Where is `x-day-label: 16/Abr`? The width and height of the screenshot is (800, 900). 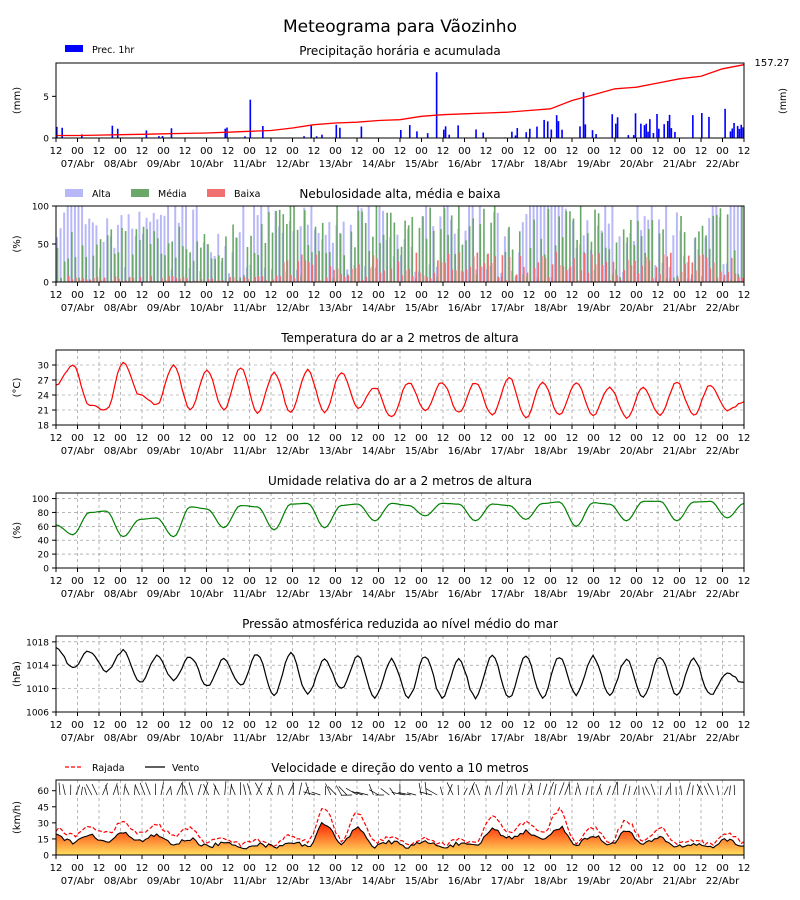
x-day-label: 16/Abr is located at coordinates (465, 738).